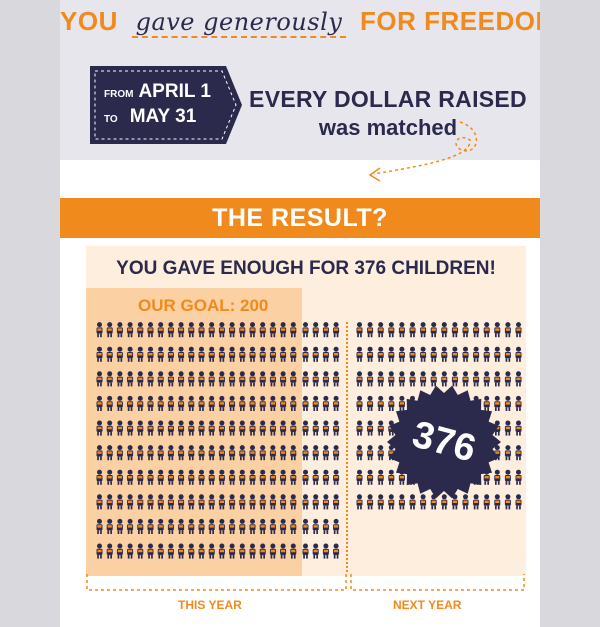  Describe the element at coordinates (89, 21) in the screenshot. I see `title-lead: YOU` at that location.